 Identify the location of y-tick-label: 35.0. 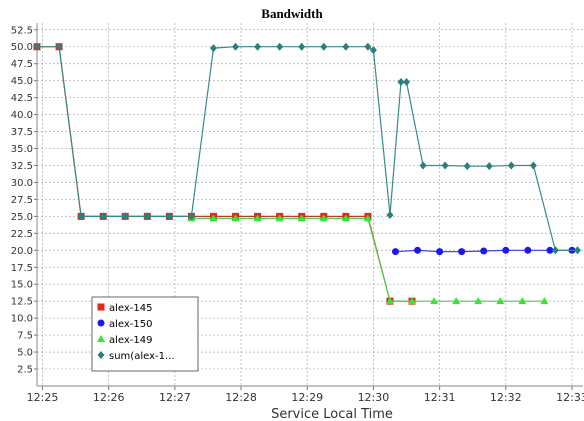
(22, 149).